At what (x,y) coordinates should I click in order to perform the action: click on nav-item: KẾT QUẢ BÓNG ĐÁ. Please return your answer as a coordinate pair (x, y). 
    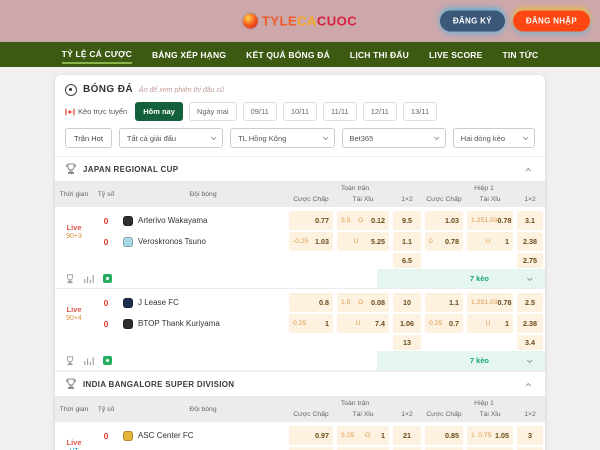
    Looking at the image, I should click on (288, 54).